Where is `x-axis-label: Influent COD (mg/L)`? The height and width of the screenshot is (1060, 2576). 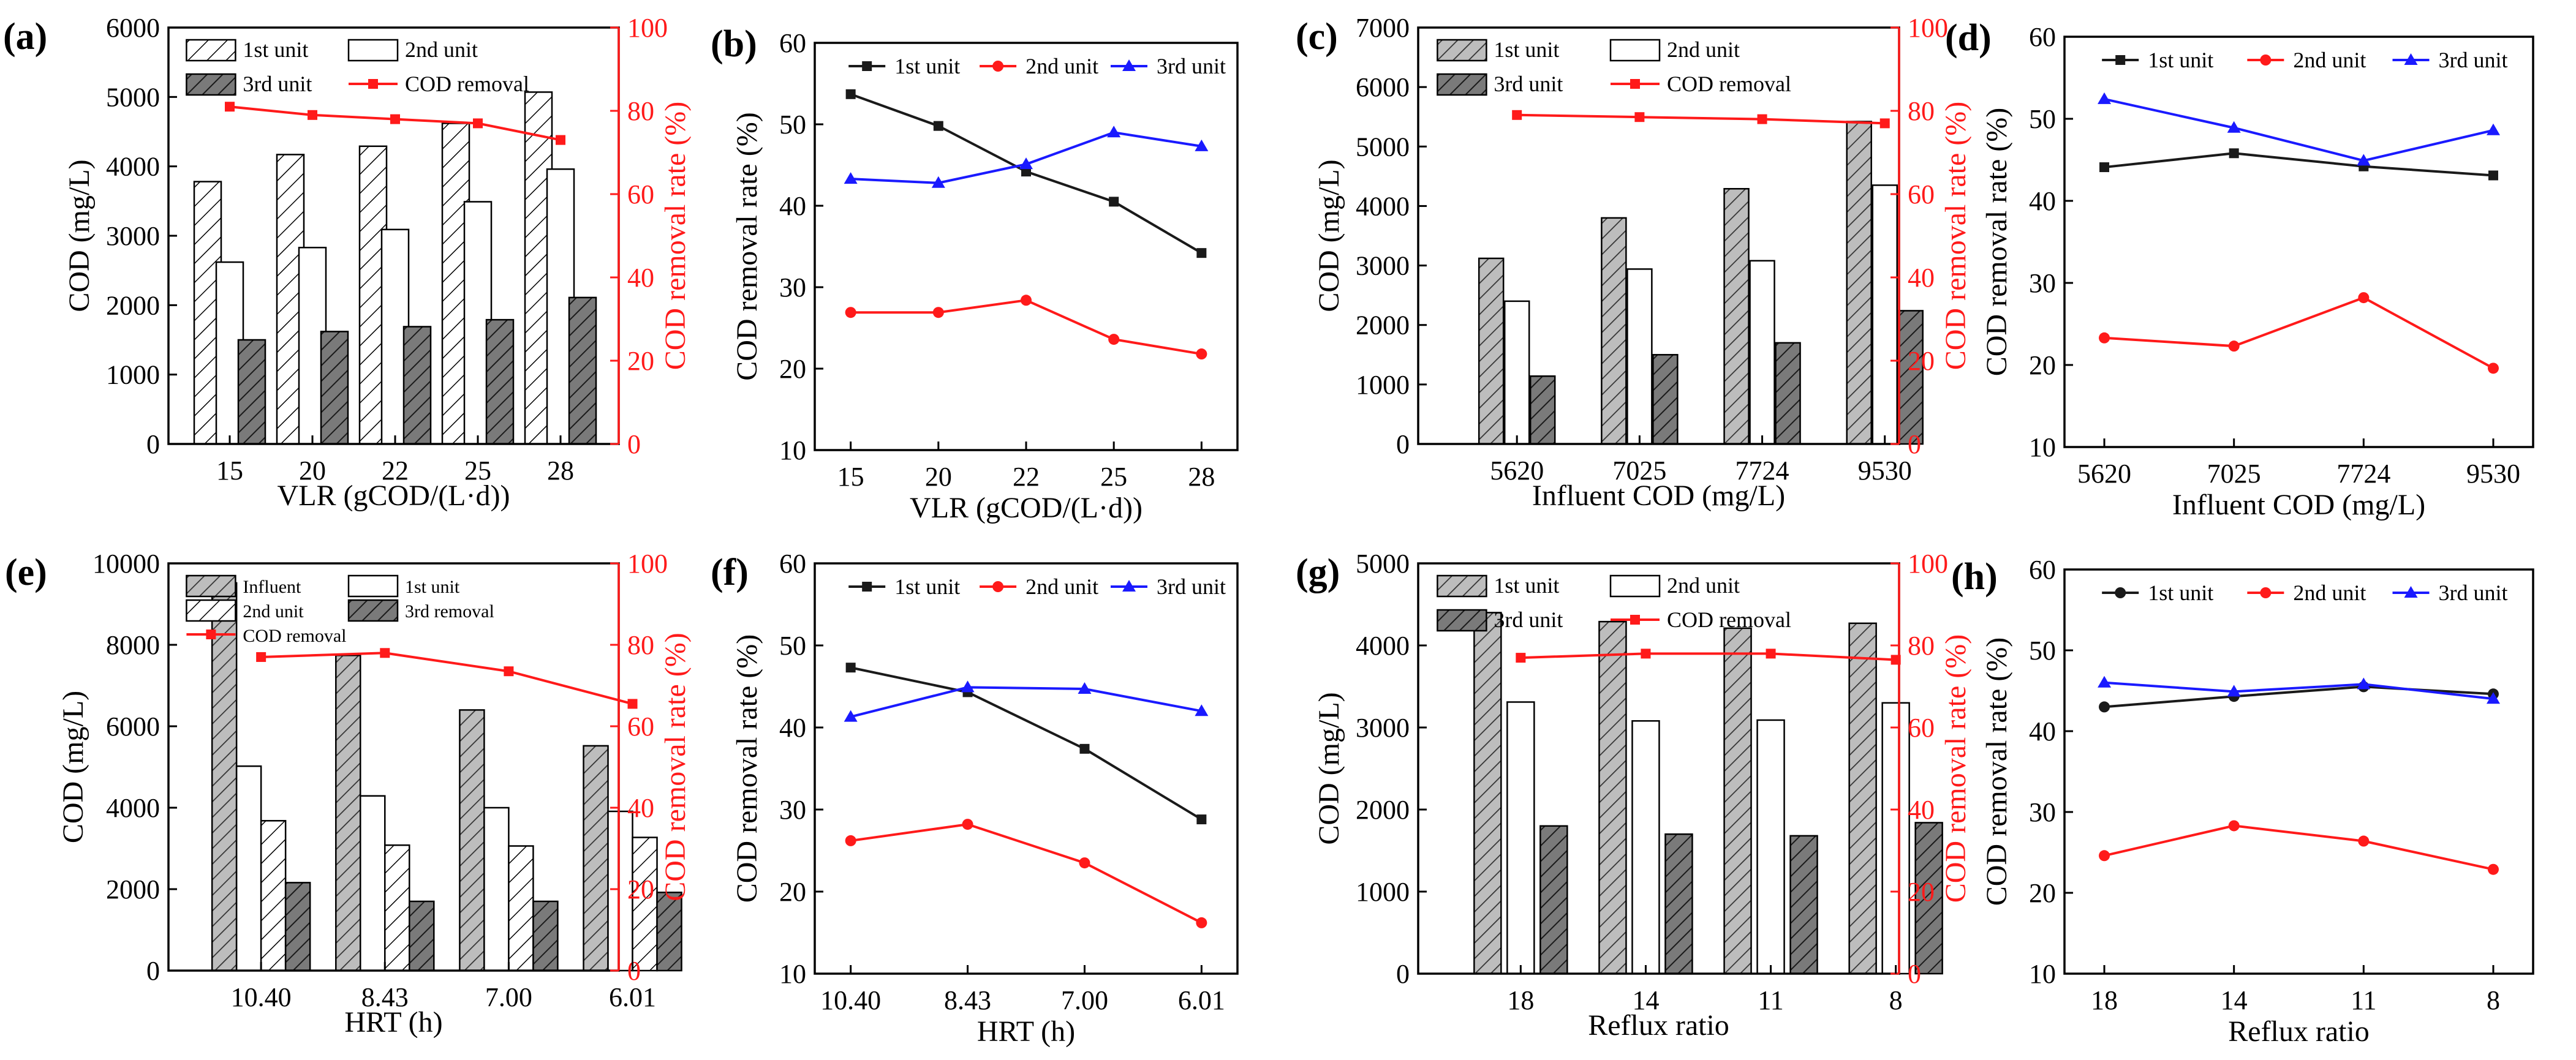
x-axis-label: Influent COD (mg/L) is located at coordinates (2298, 505).